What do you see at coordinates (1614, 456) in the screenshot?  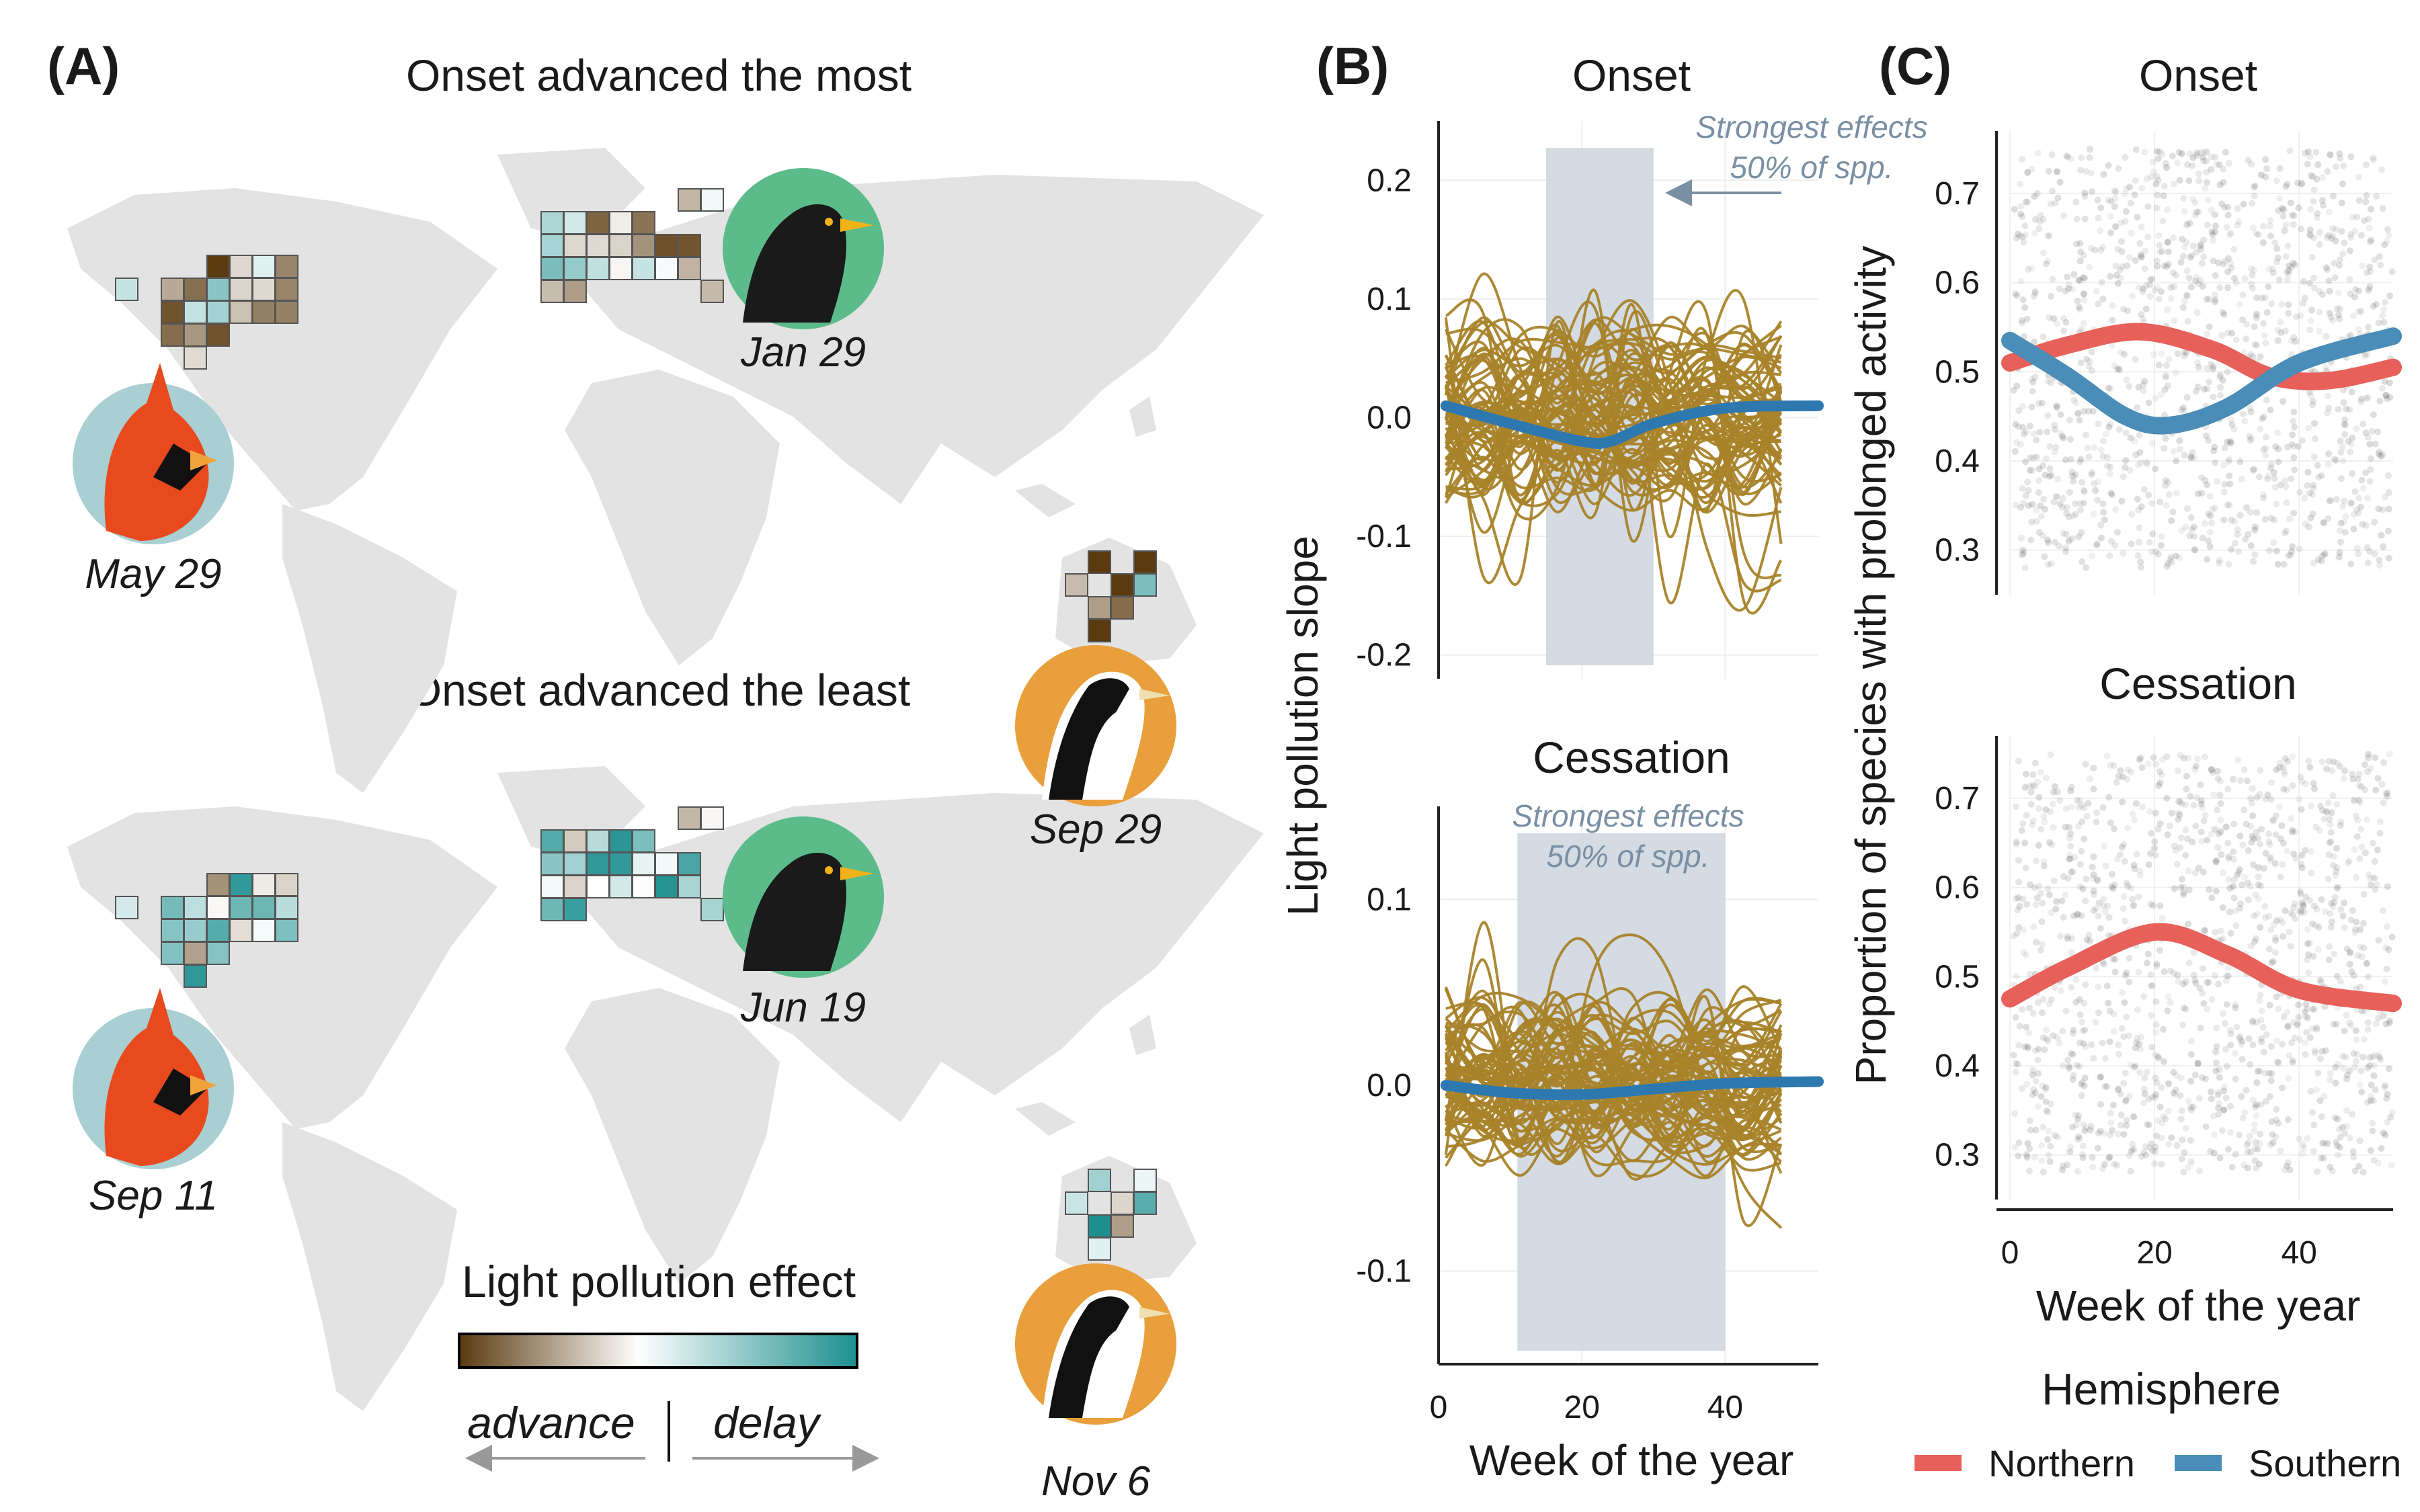 I see `species-slope-line` at bounding box center [1614, 456].